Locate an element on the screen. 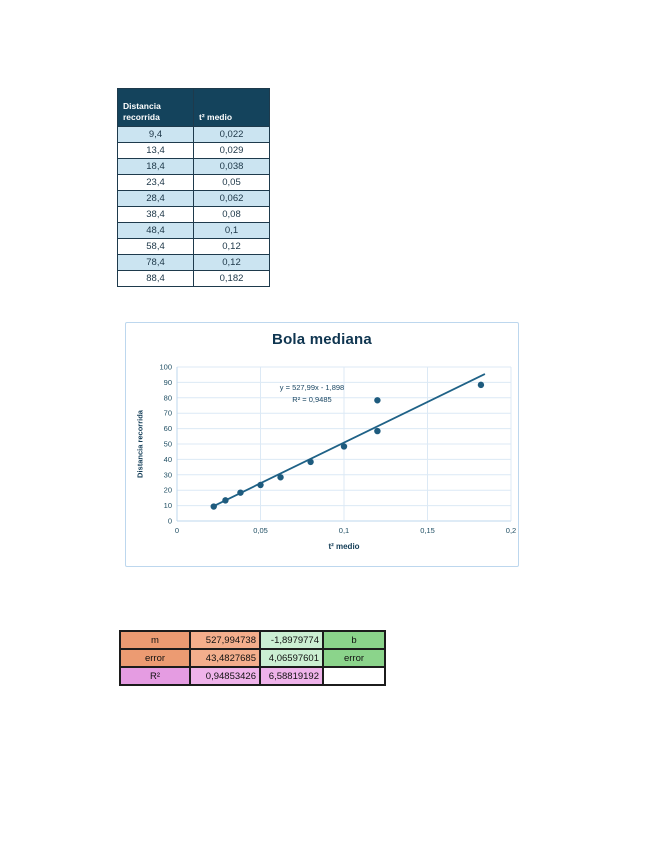 This screenshot has width=655, height=848. stats-cell-b-value: -1,8979774 is located at coordinates (291, 640).